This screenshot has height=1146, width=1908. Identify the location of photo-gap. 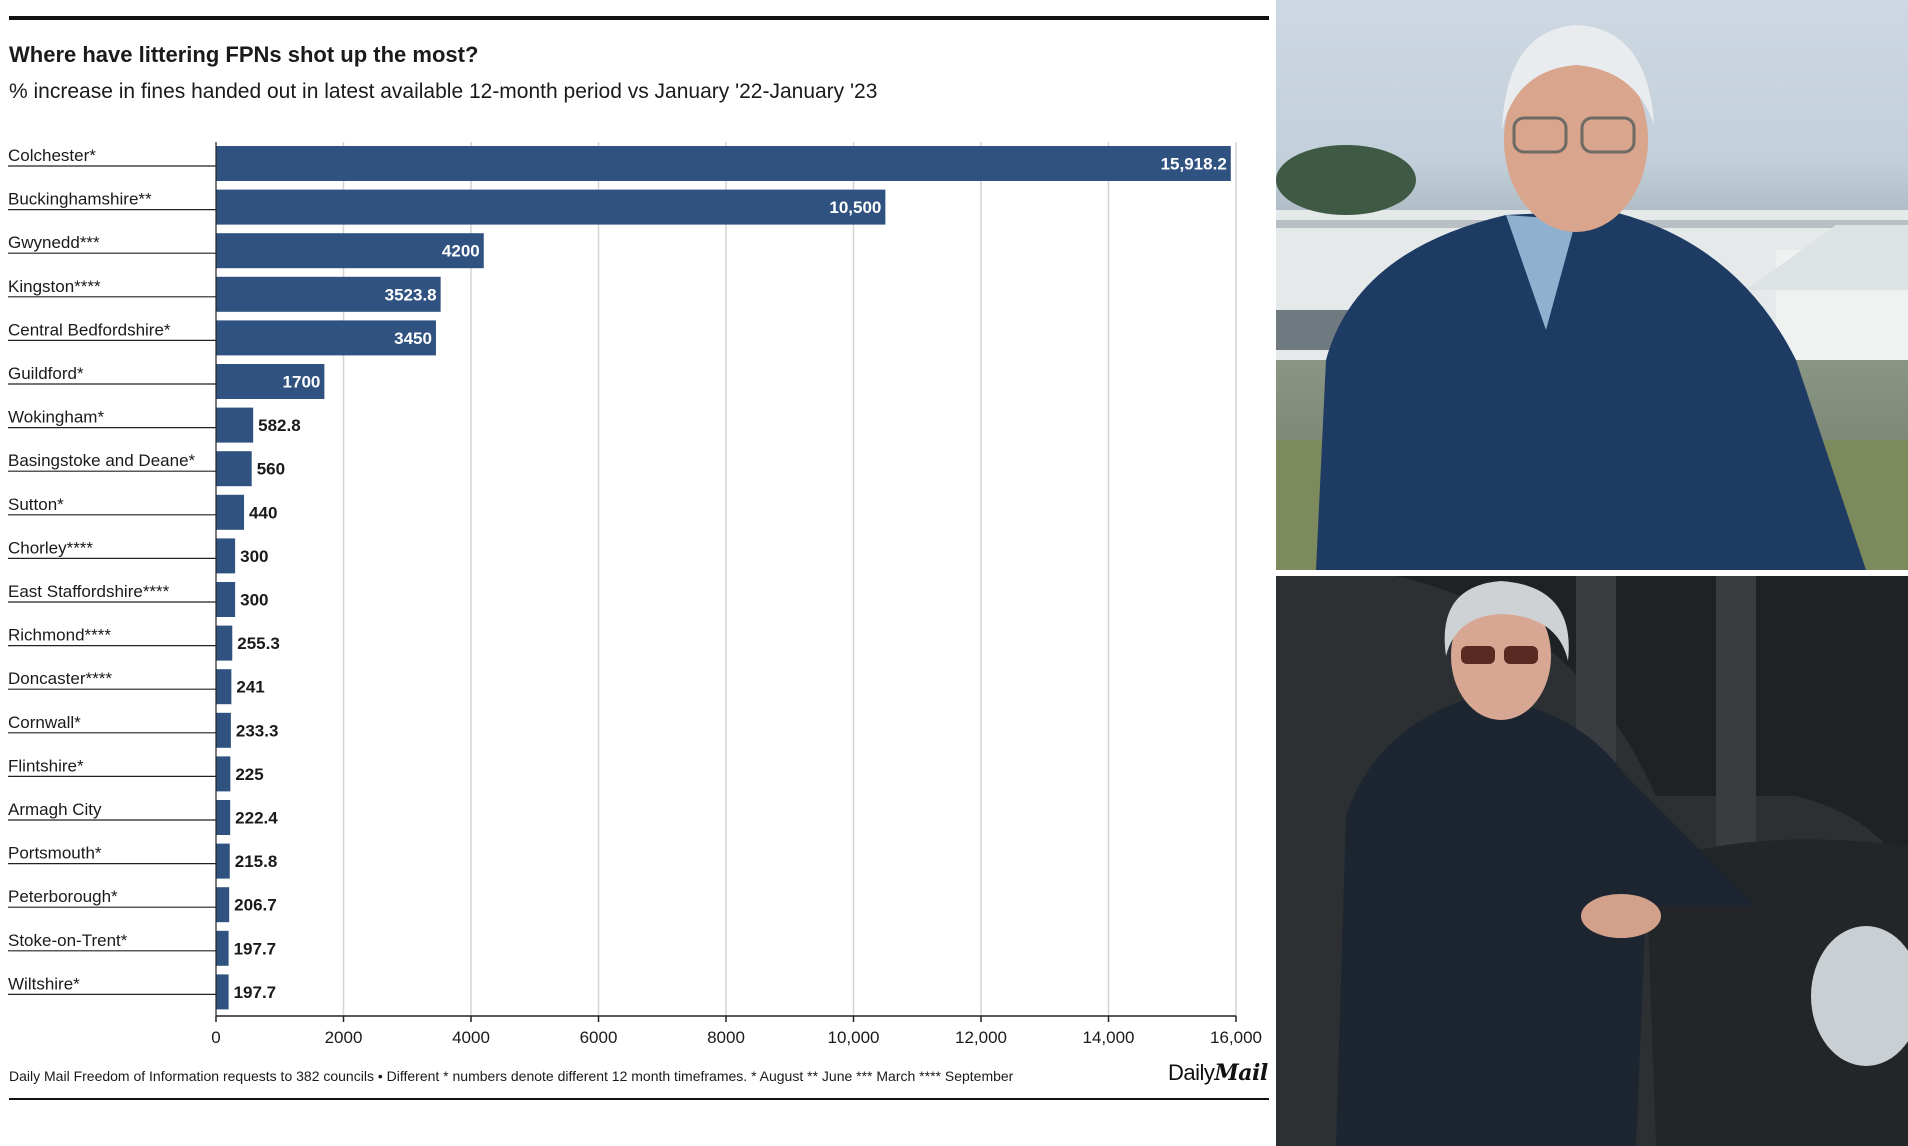
(1592, 573).